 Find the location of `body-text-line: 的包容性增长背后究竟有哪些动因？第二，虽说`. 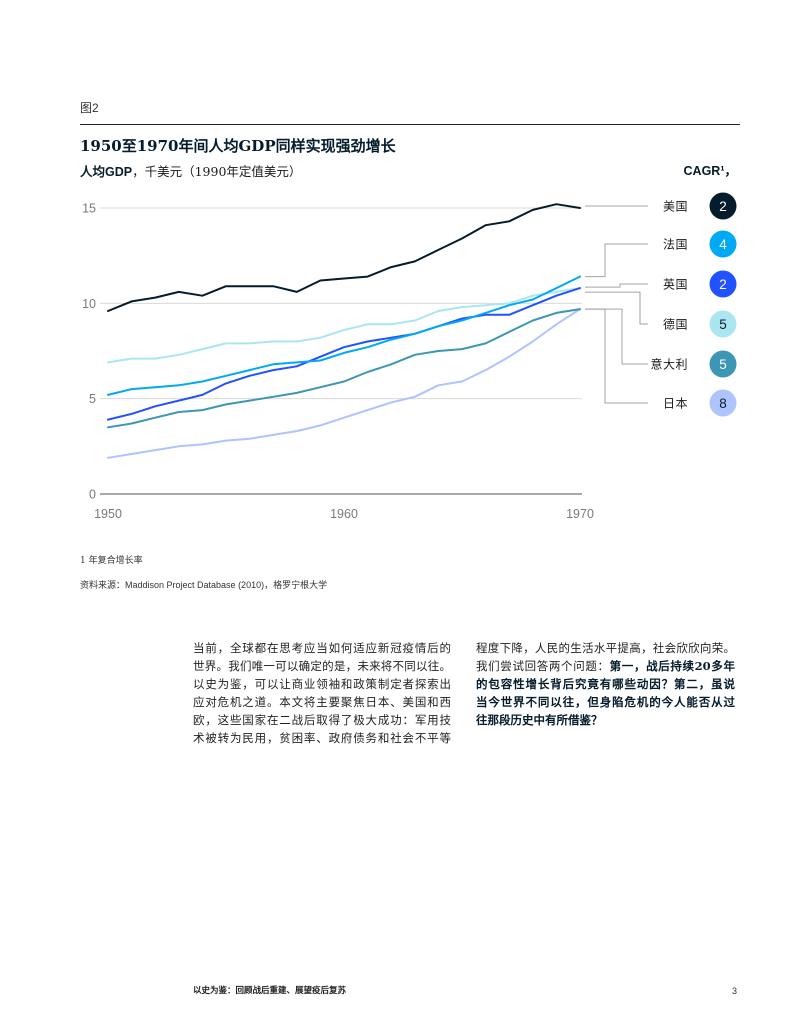

body-text-line: 的包容性增长背后究竟有哪些动因？第二，虽说 is located at coordinates (605, 684).